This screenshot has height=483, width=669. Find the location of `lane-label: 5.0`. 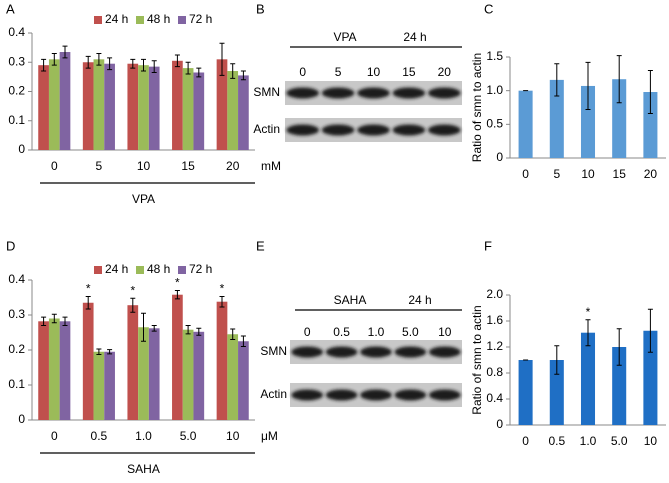

lane-label: 5.0 is located at coordinates (410, 332).